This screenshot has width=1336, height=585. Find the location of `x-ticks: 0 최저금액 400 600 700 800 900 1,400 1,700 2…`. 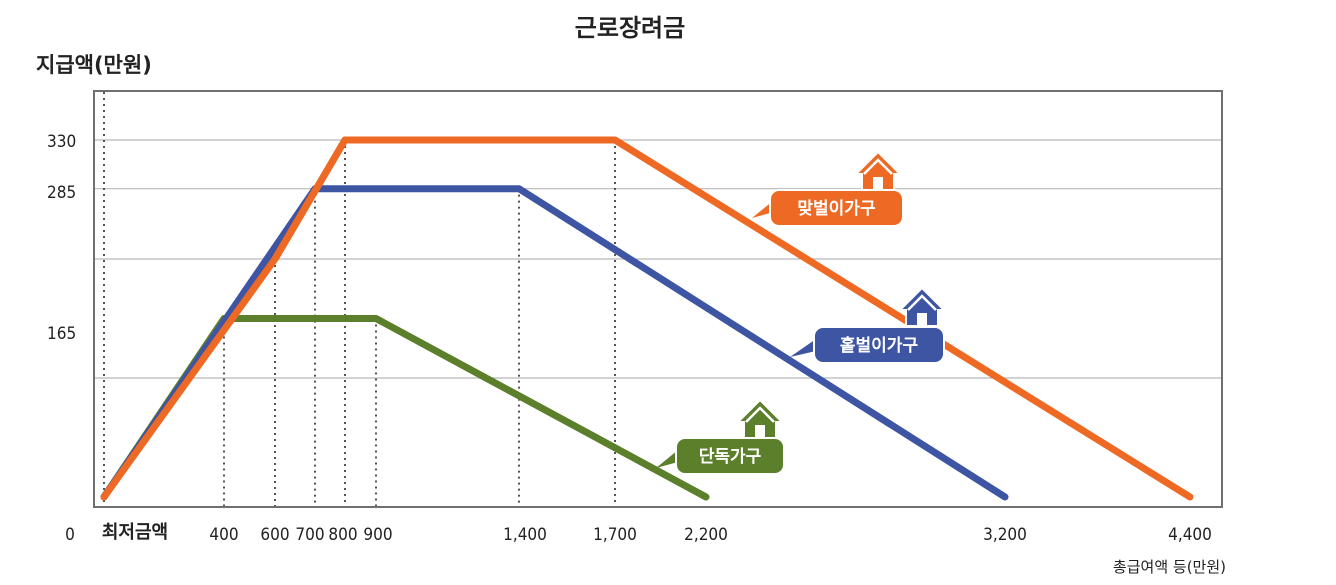

x-ticks: 0 최저금액 400 600 700 800 900 1,400 1,700 2… is located at coordinates (638, 533).